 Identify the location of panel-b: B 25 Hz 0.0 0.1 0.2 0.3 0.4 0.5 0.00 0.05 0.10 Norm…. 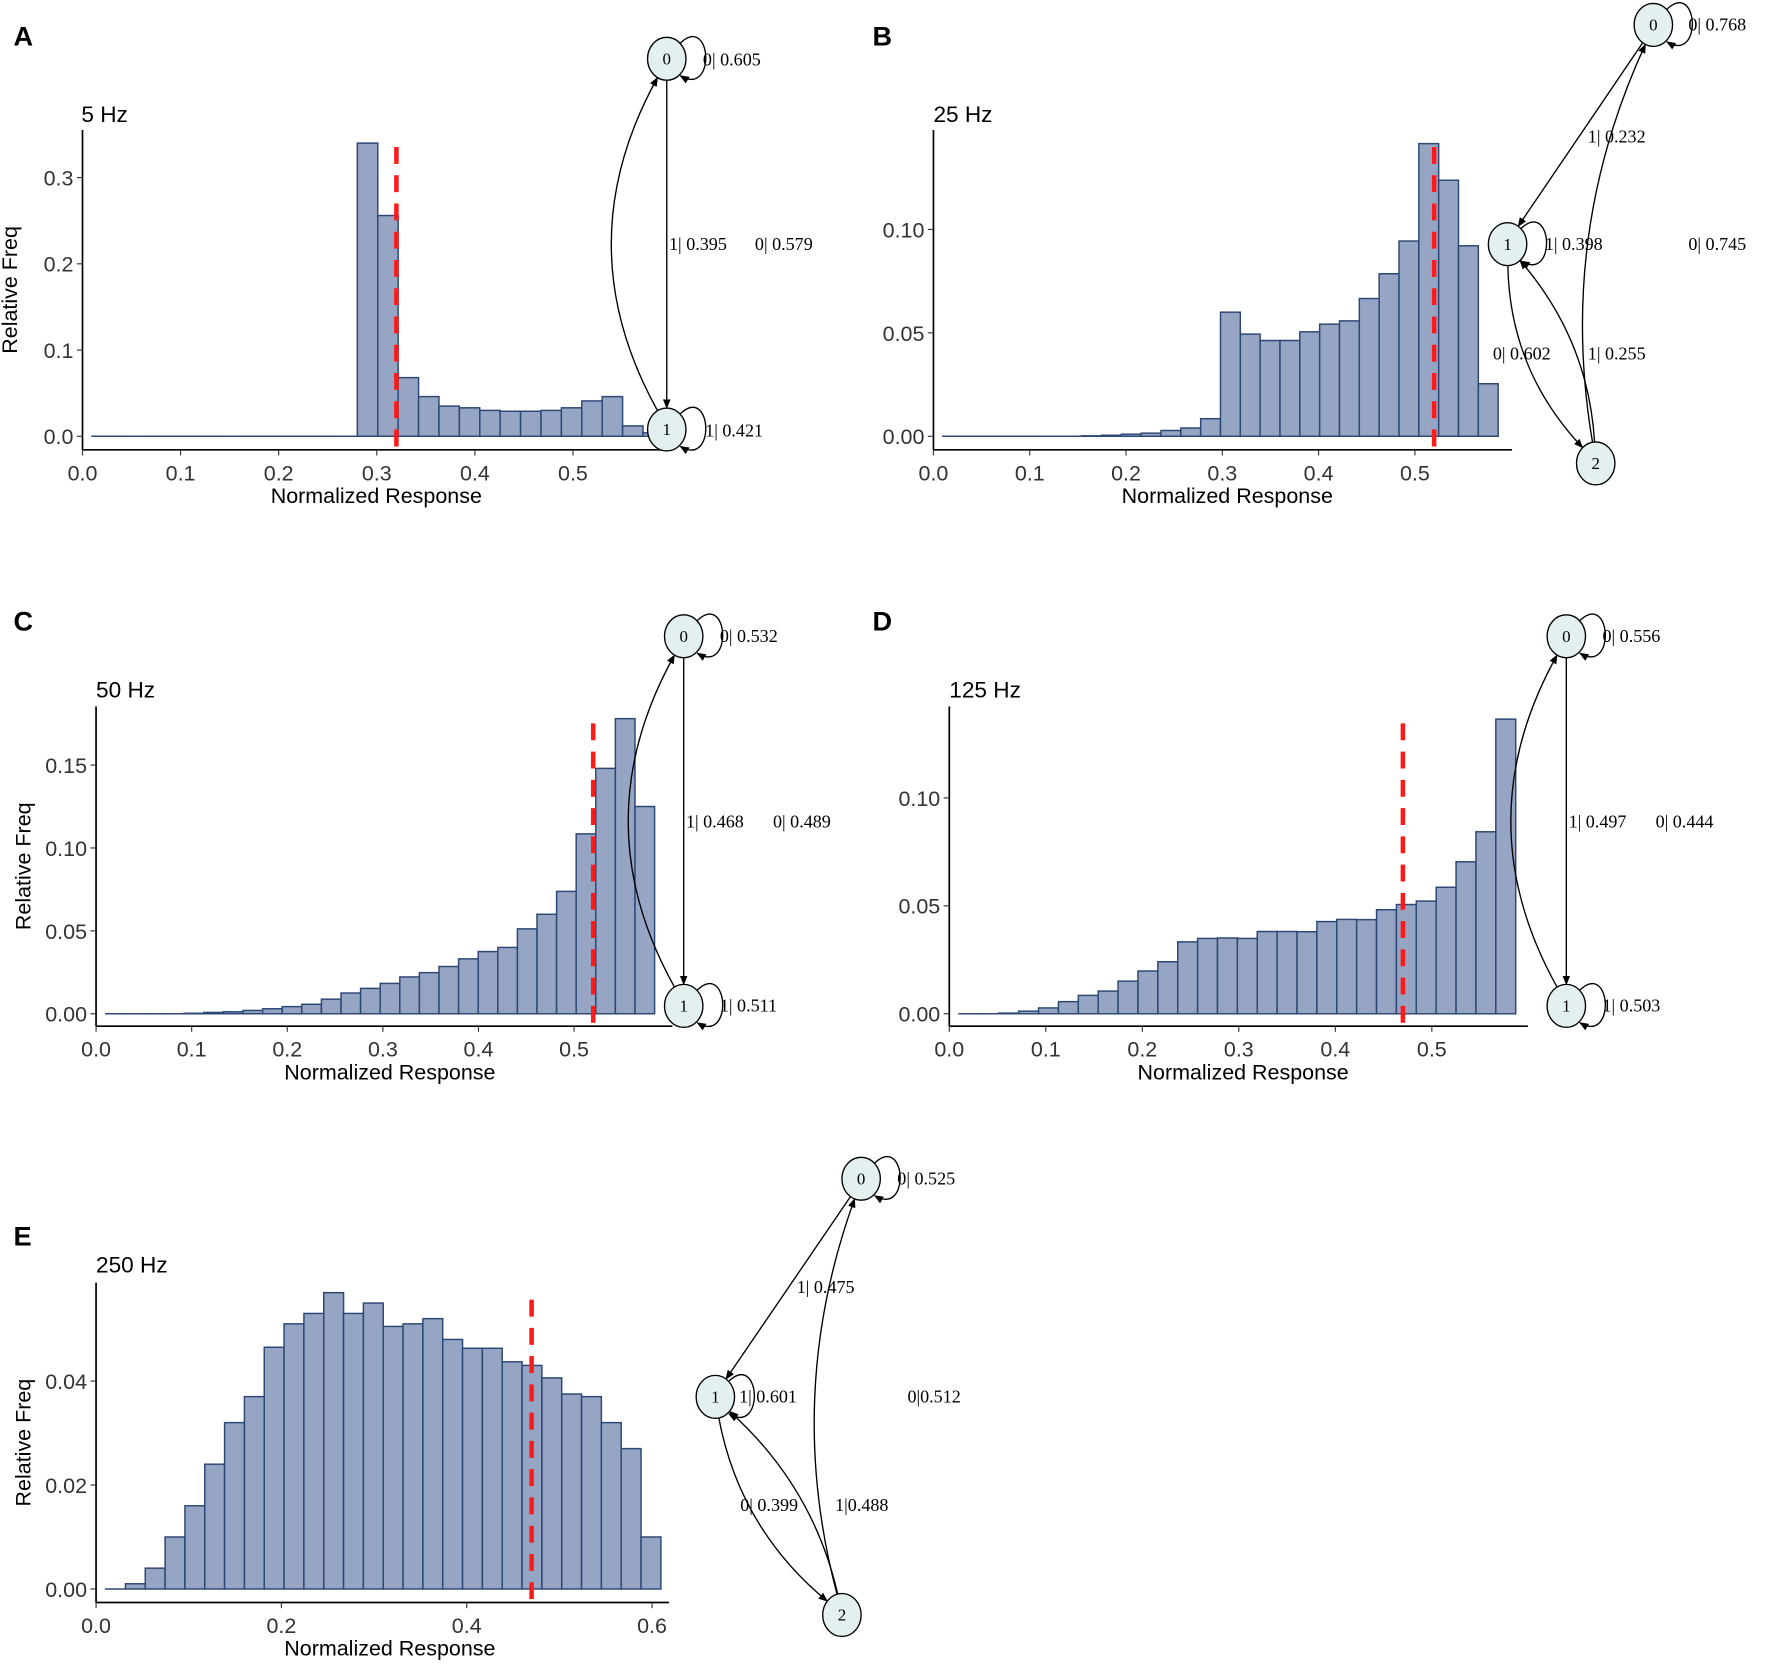
(1309, 255).